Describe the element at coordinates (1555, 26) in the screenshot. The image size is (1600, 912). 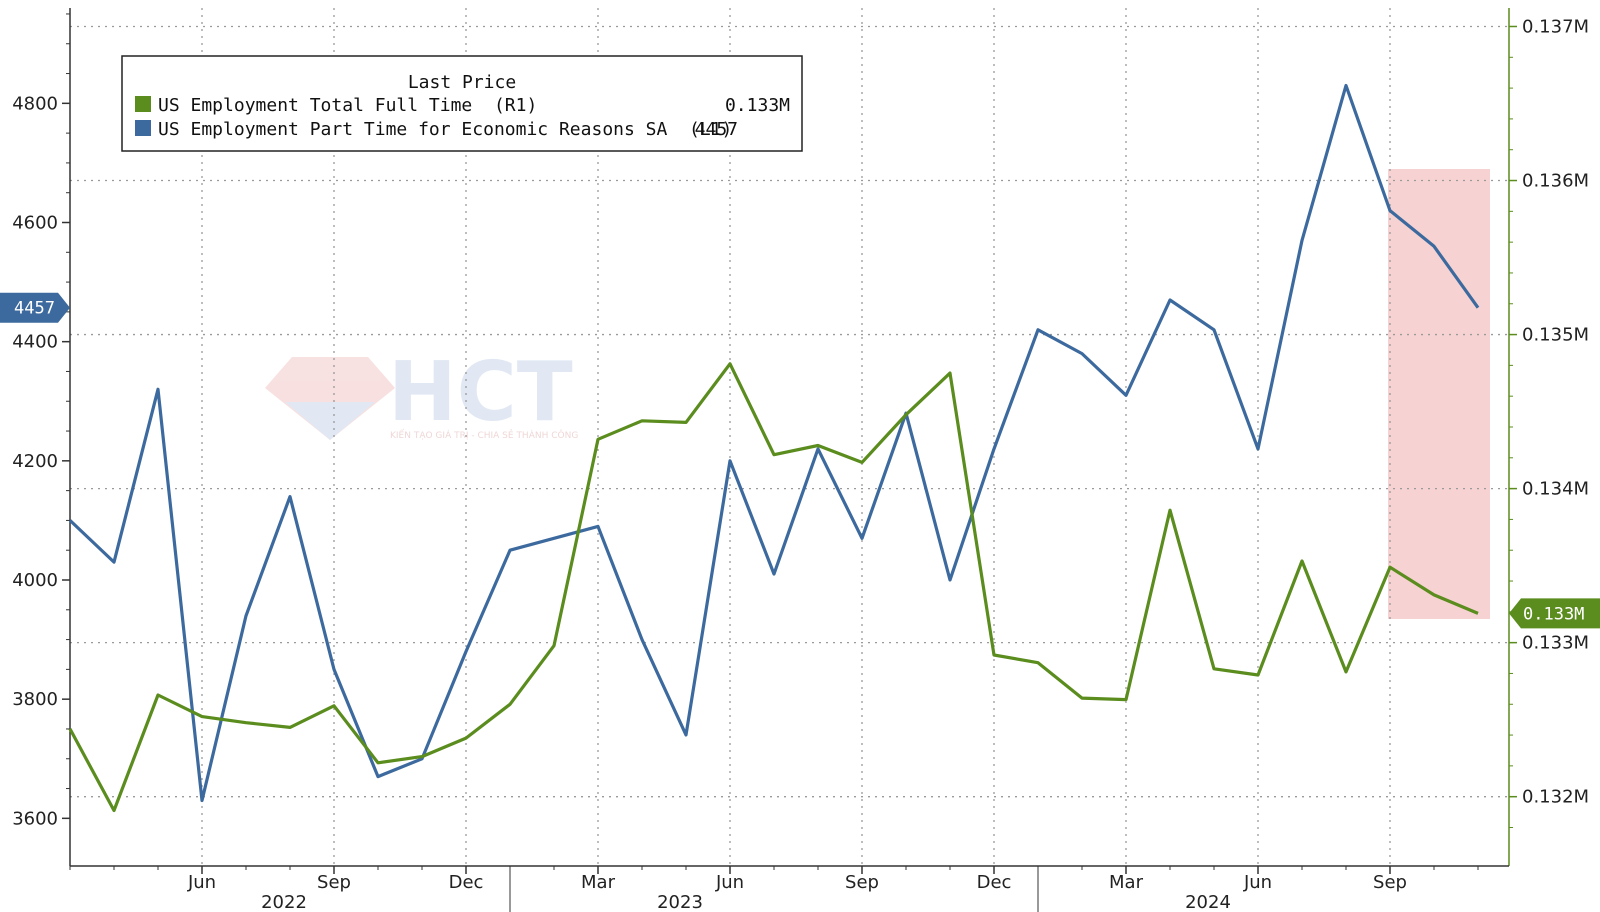
I see `right-tick-label: 0.137M` at that location.